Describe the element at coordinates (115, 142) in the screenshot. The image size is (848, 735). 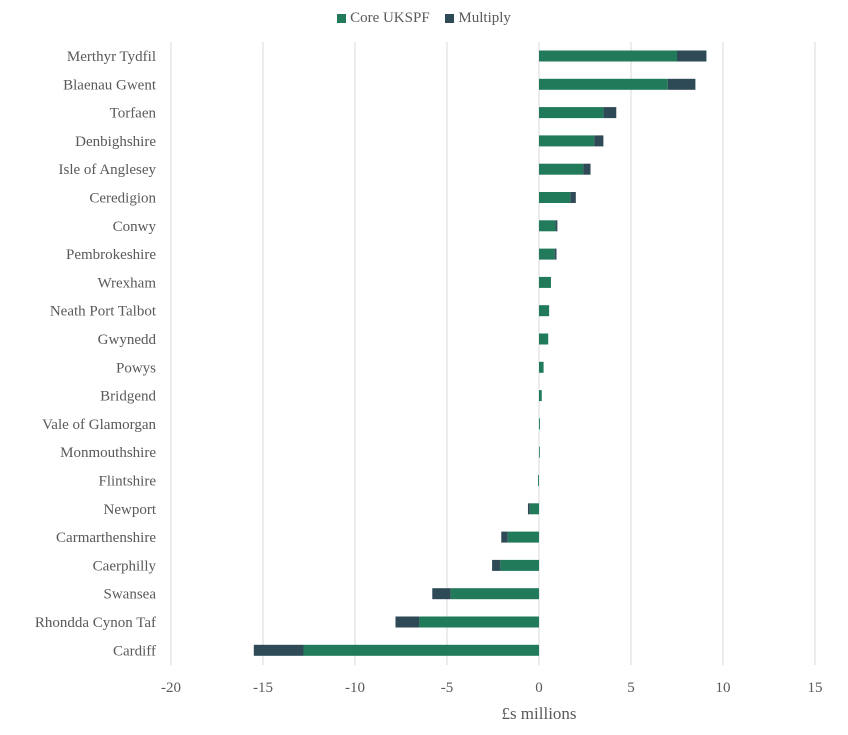
I see `category-label: Denbighshire` at that location.